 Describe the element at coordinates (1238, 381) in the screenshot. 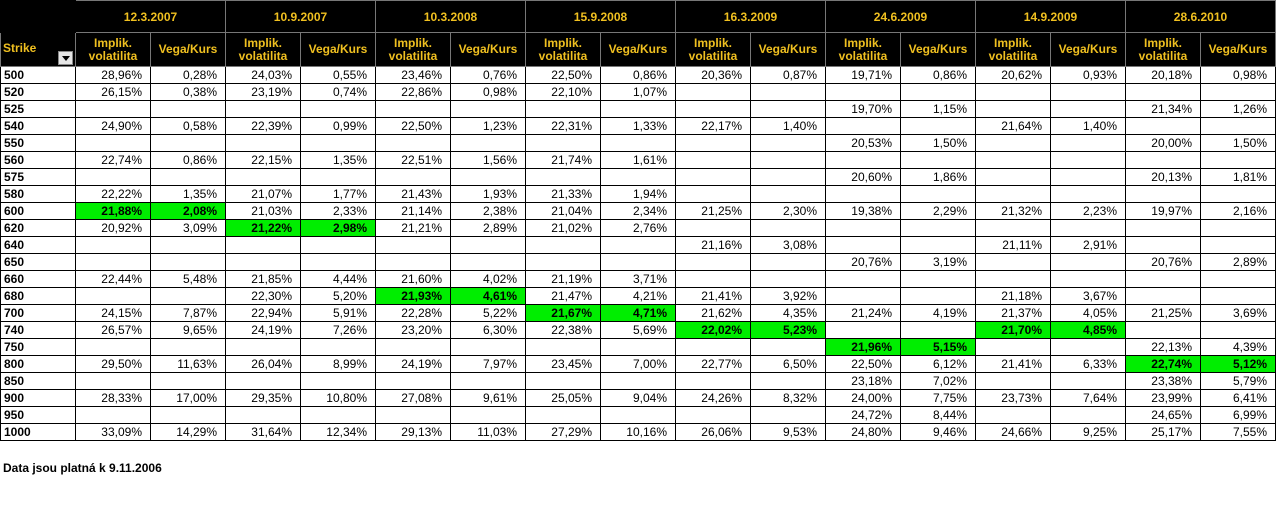

I see `vega-kurs-cell: 5,79%` at that location.